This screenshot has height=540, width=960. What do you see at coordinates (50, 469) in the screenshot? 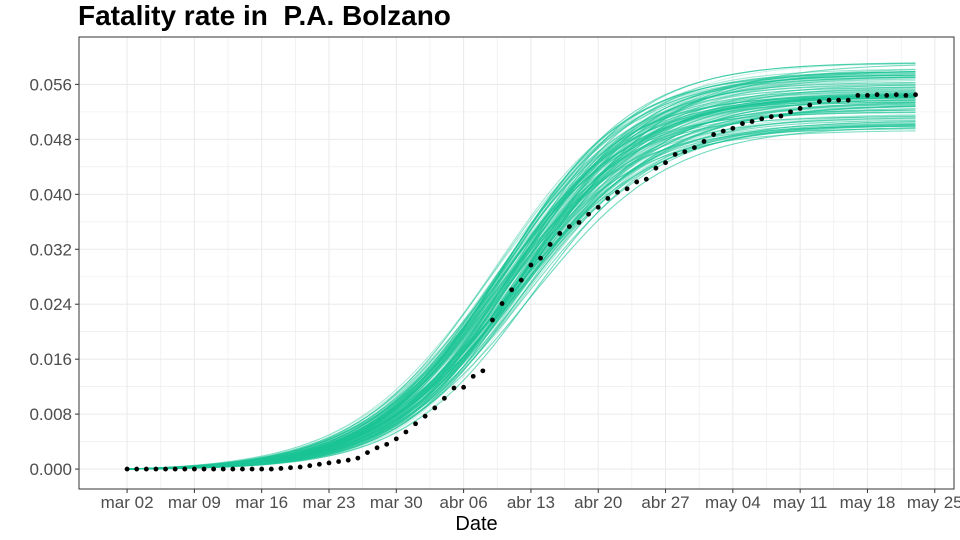
I see `y-tick-label: 0.000` at bounding box center [50, 469].